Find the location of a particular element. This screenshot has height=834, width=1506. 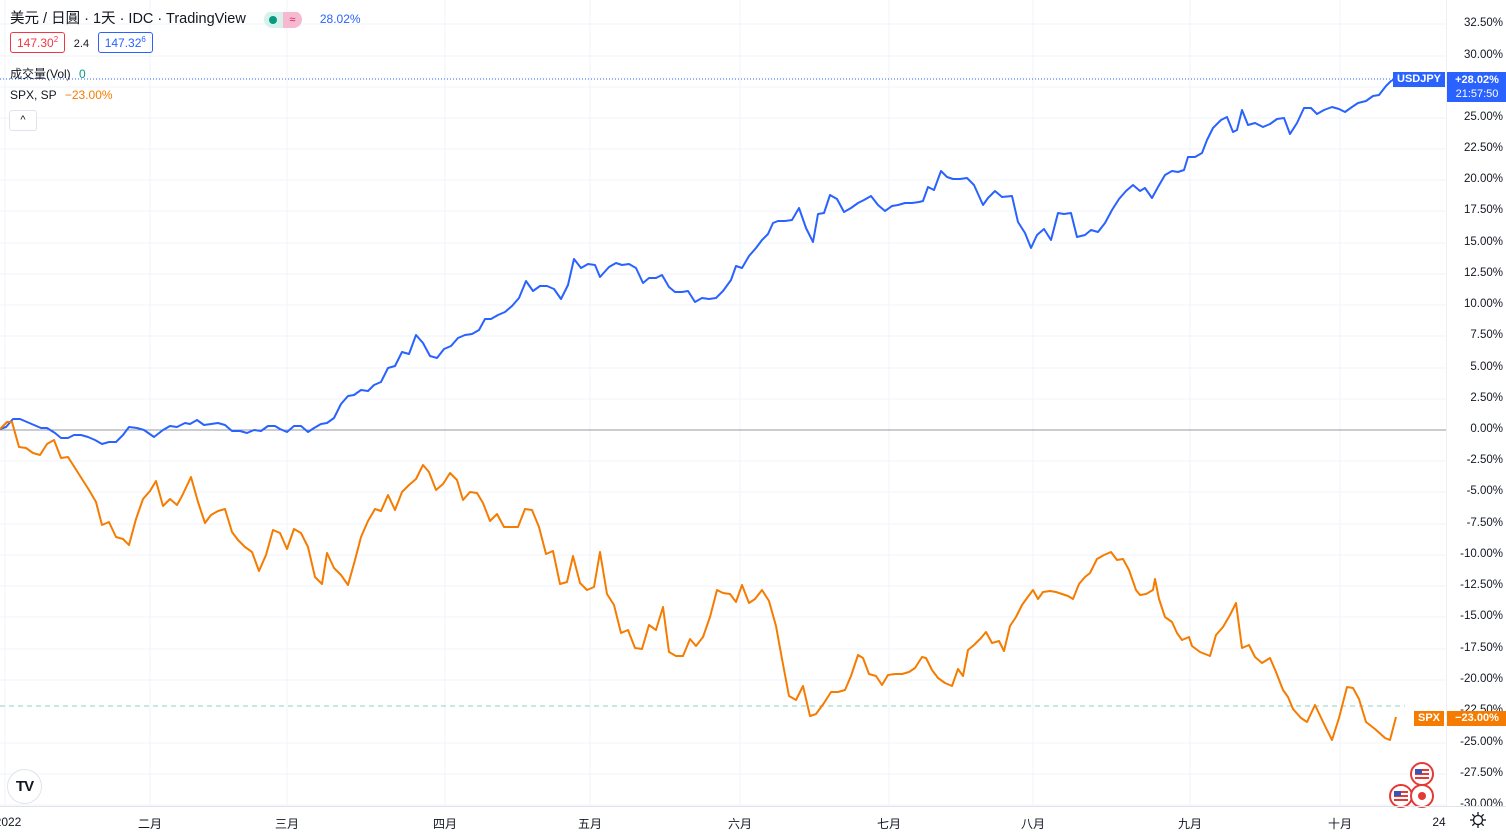

bid-ask-row: 147.302 2.4 147.326 is located at coordinates (81, 42).